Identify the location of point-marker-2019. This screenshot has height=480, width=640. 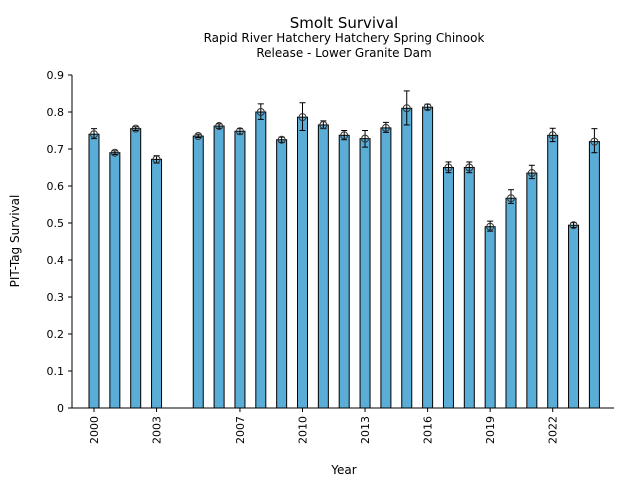
(490, 226).